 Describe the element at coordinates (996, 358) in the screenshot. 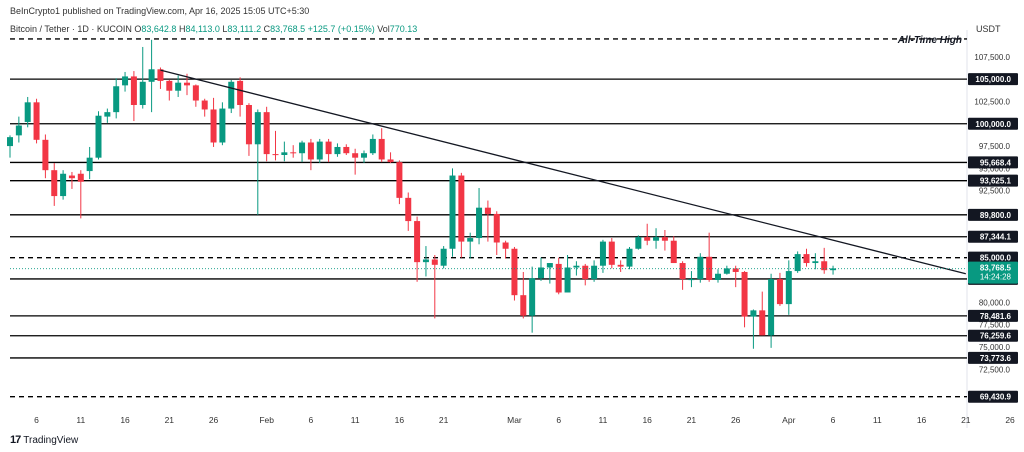

I see `level-label: 73,773.6` at that location.